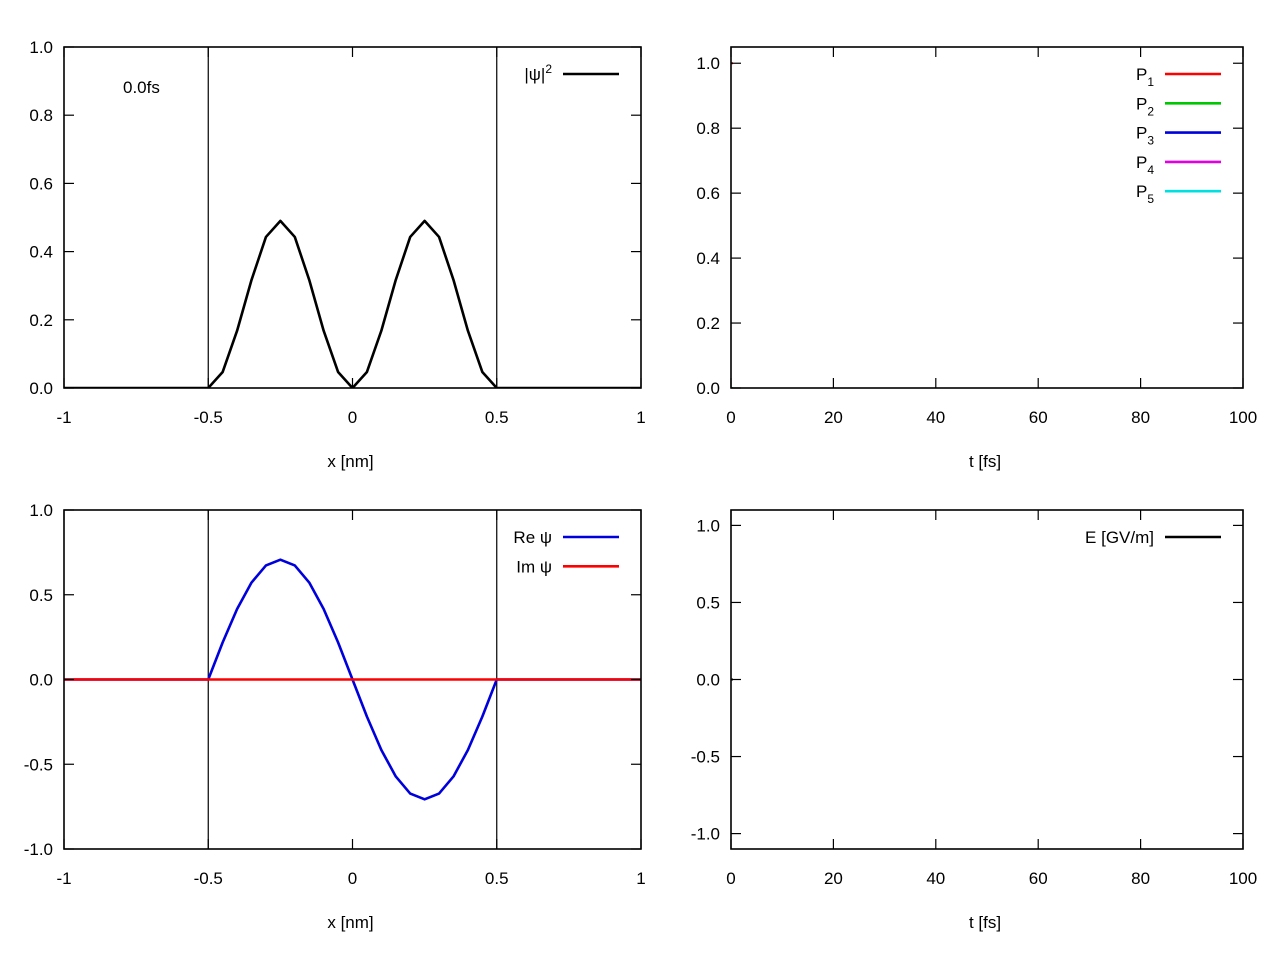 This screenshot has width=1280, height=960. Describe the element at coordinates (532, 537) in the screenshot. I see `legend-label-0: Re ψ` at that location.